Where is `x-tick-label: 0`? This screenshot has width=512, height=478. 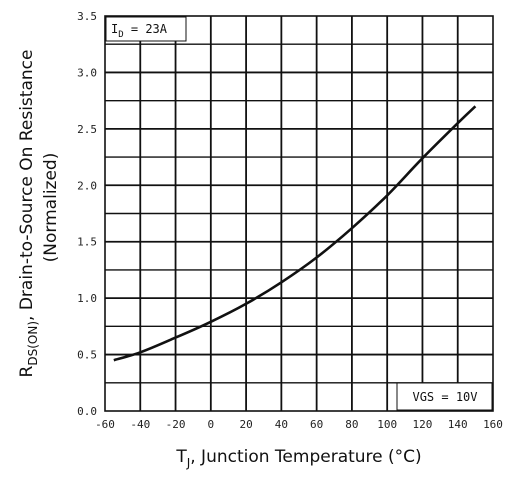 x-tick-label: 0 is located at coordinates (211, 424).